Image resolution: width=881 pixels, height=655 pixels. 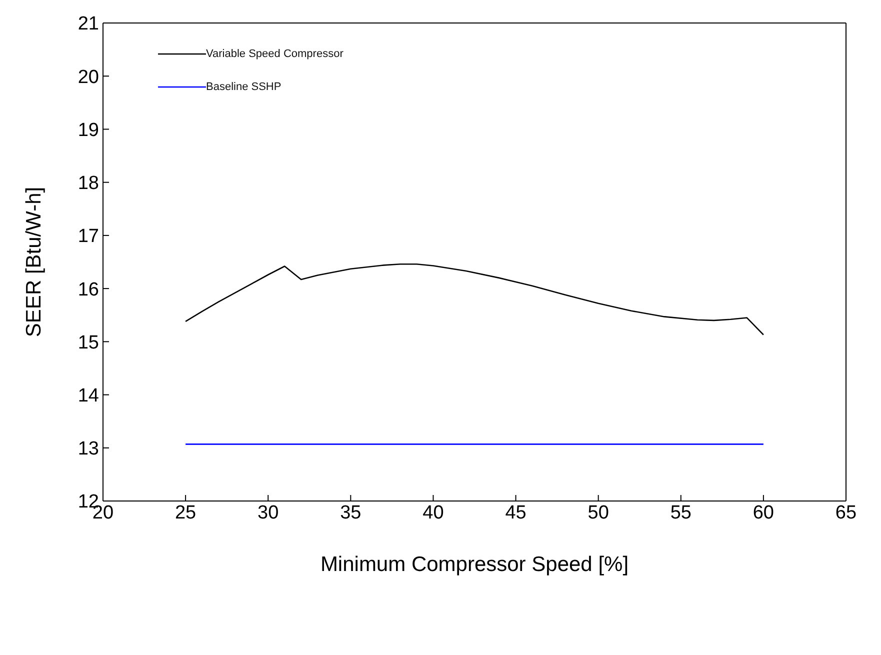 What do you see at coordinates (763, 513) in the screenshot?
I see `x-tick-label: 60` at bounding box center [763, 513].